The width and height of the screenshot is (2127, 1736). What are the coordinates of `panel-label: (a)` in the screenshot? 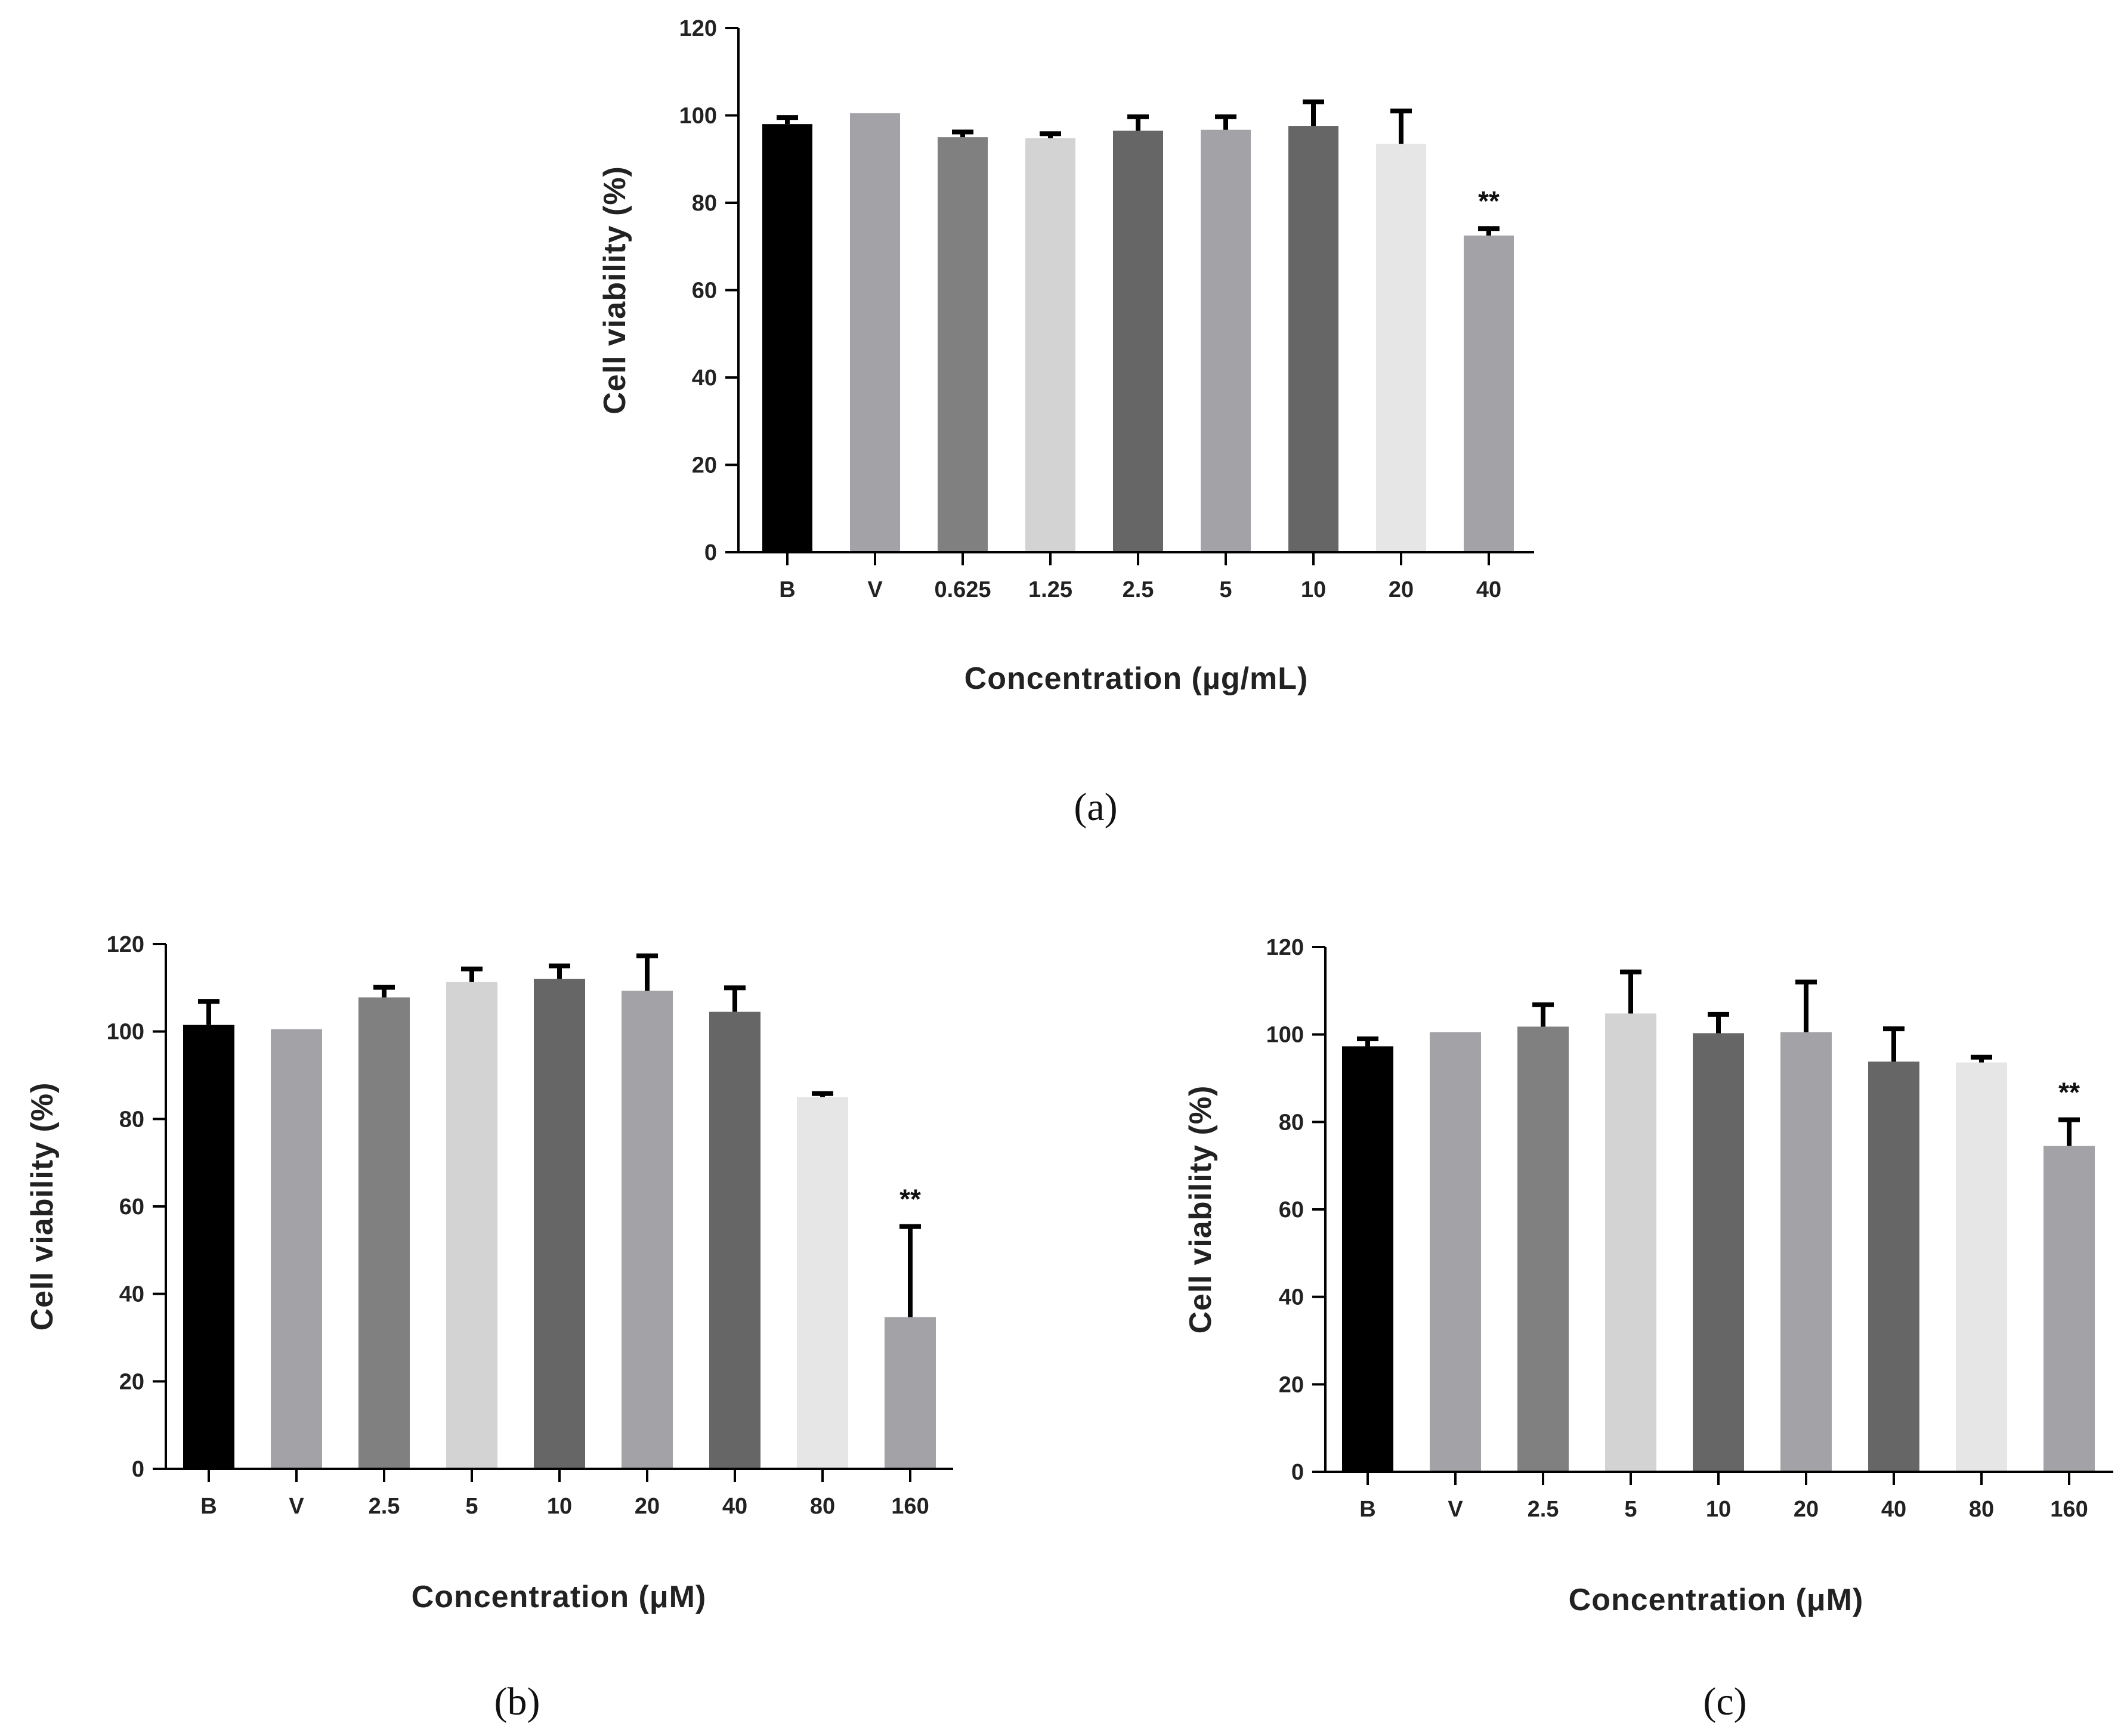 It's located at (1095, 807).